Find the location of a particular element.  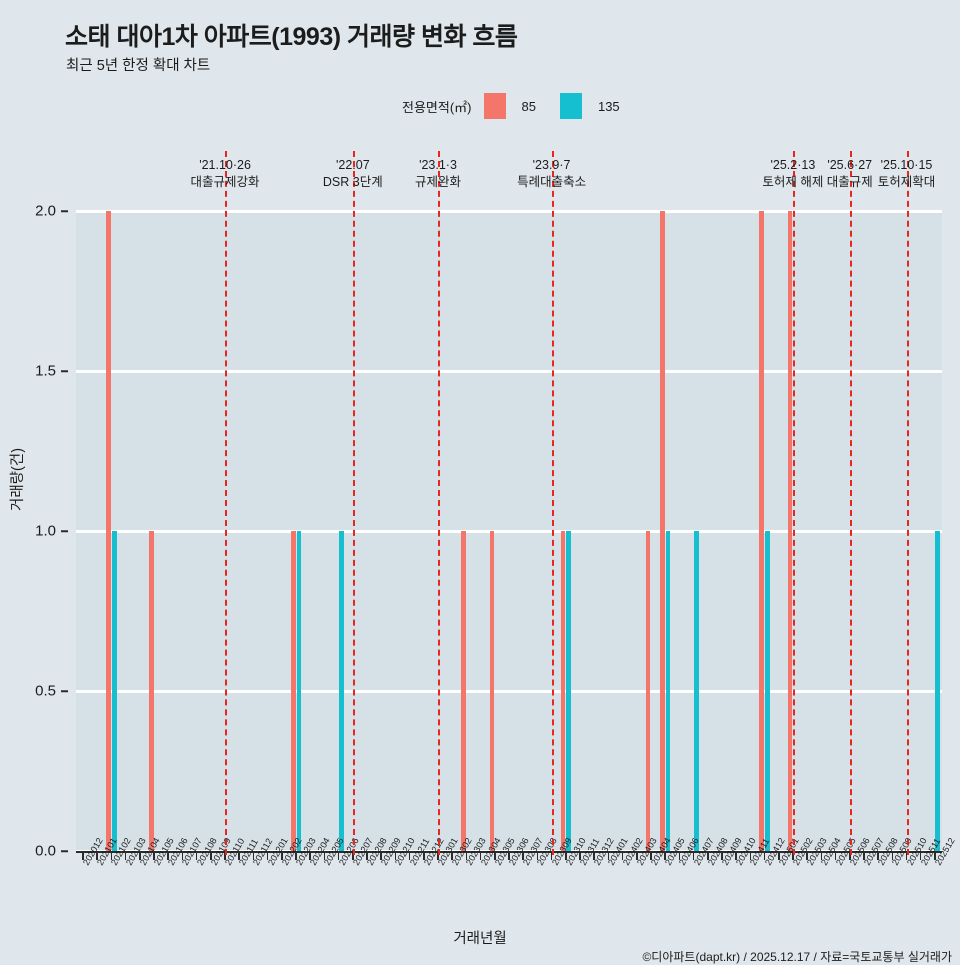

event-text: 특례대출축소 is located at coordinates (552, 182).